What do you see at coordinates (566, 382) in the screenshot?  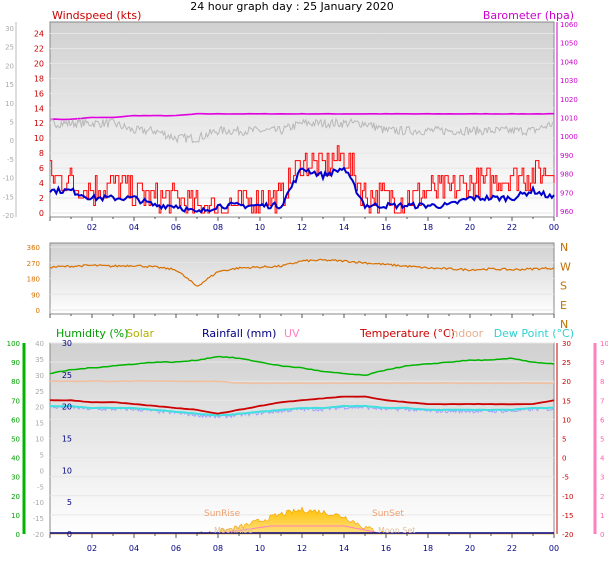 I see `temperature-tick-label: 20` at bounding box center [566, 382].